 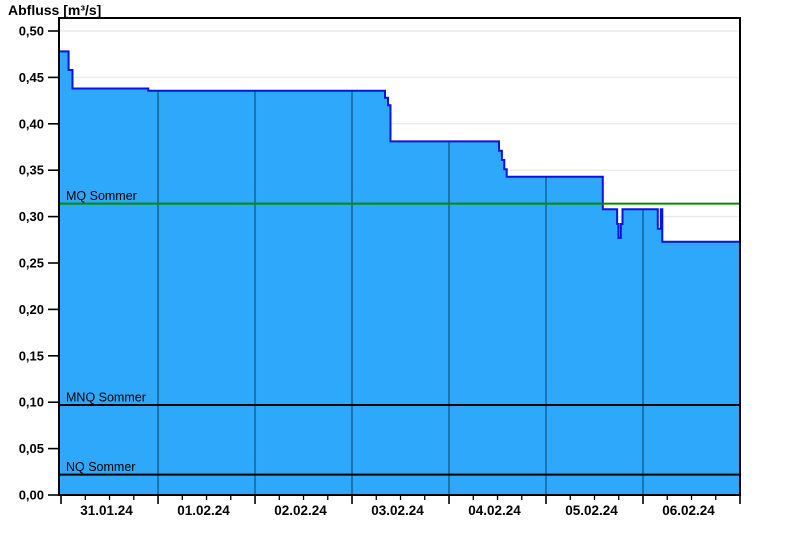 What do you see at coordinates (688, 510) in the screenshot?
I see `x-tick-label: 06.02.24` at bounding box center [688, 510].